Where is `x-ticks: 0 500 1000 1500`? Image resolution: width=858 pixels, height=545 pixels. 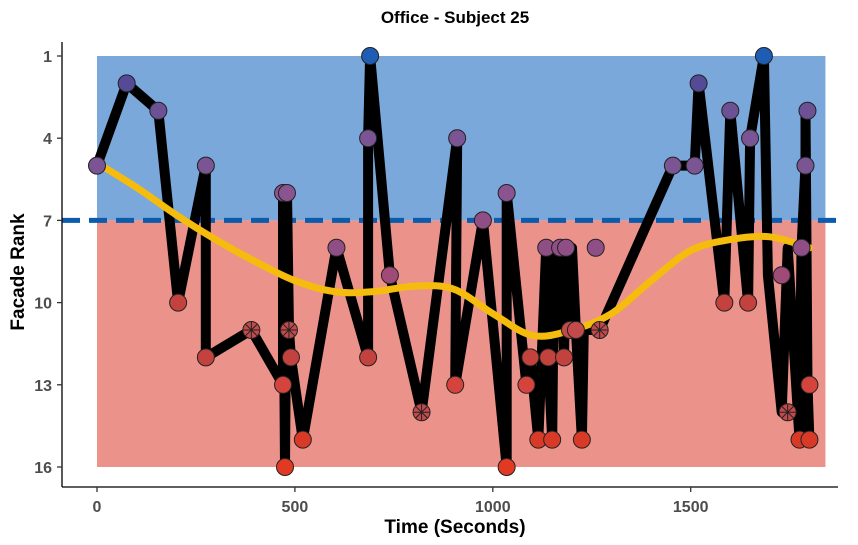
x-ticks: 0 500 1000 1500 is located at coordinates (401, 501).